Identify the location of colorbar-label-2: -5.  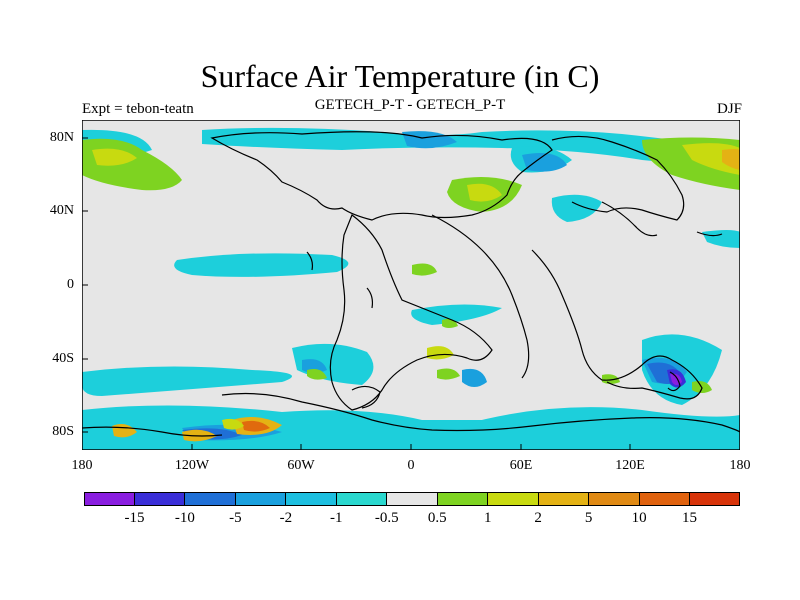
(235, 518).